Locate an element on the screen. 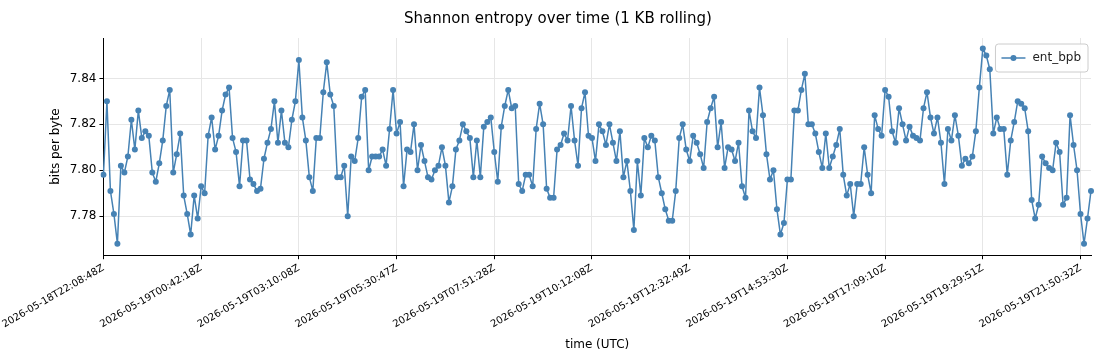 This screenshot has height=360, width=1100. x-axis-title: time (UTC) is located at coordinates (597, 343).